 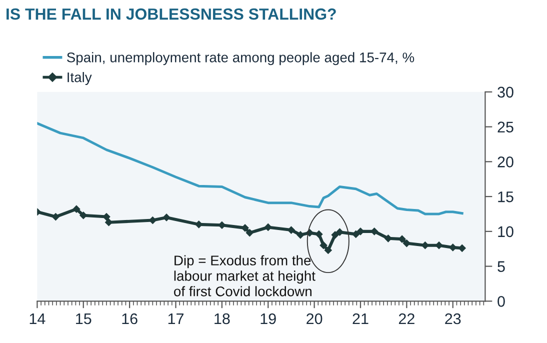 I want to click on x-tick-label: 22, so click(x=406, y=318).